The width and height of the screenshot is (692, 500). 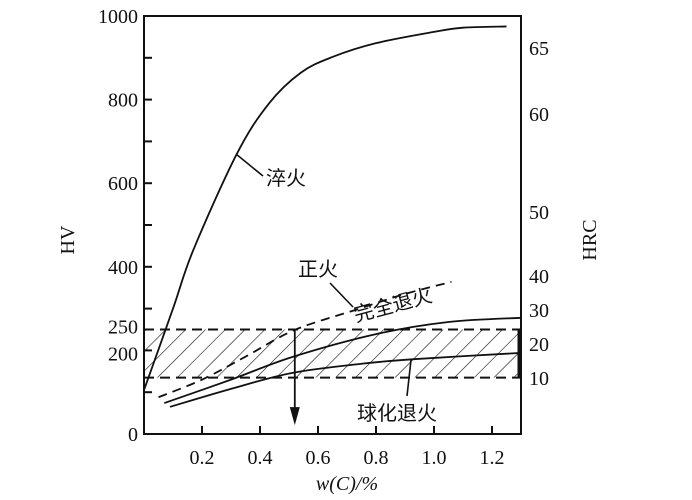 What do you see at coordinates (376, 458) in the screenshot?
I see `x-tick-label: 0.8` at bounding box center [376, 458].